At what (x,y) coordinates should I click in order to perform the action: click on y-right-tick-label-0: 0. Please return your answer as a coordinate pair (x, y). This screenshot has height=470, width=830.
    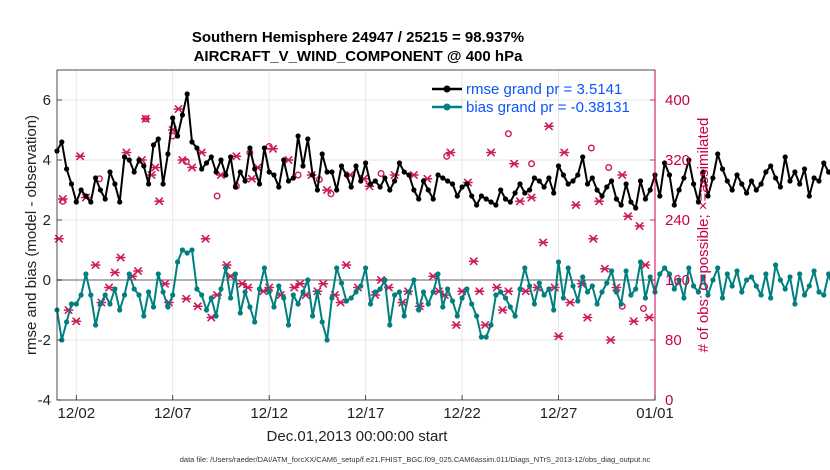
    Looking at the image, I should click on (669, 400).